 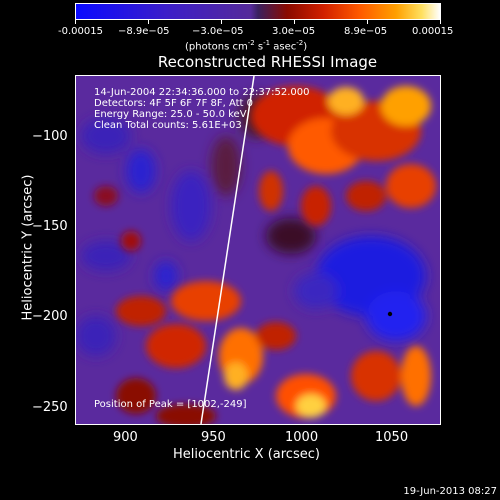 What do you see at coordinates (218, 31) in the screenshot?
I see `colorbar-tick-label: −3.0e−05` at bounding box center [218, 31].